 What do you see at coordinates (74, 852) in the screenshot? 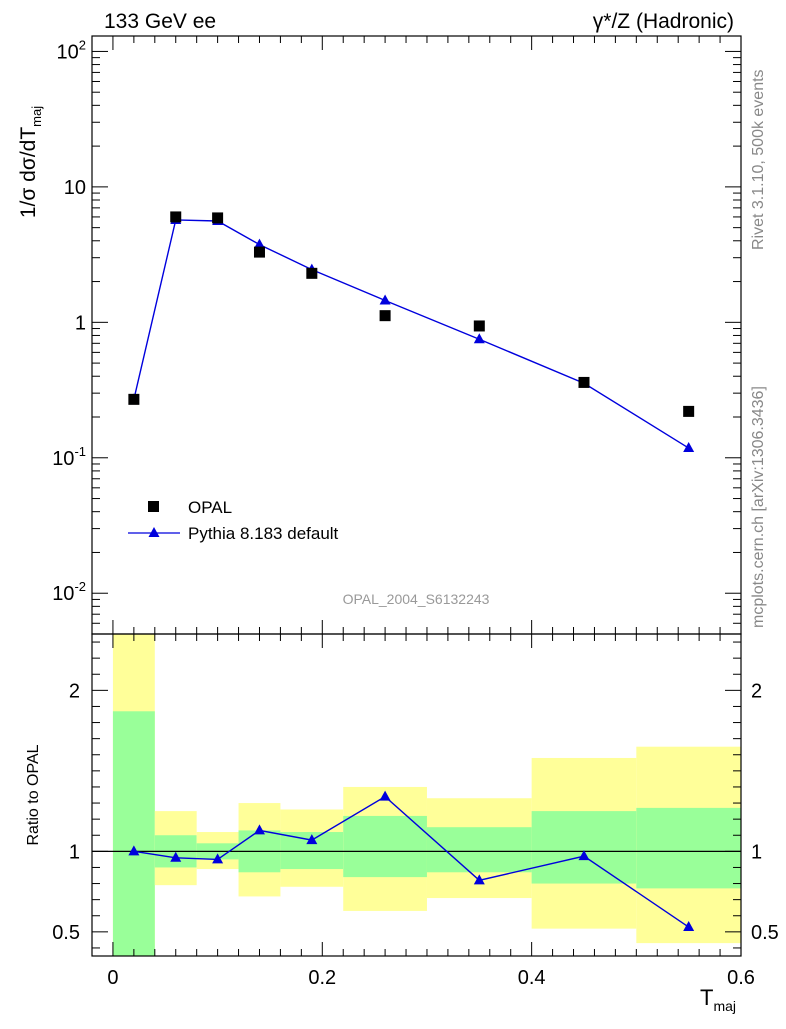
I see `ratio-y-tick-label-left: 1` at bounding box center [74, 852].